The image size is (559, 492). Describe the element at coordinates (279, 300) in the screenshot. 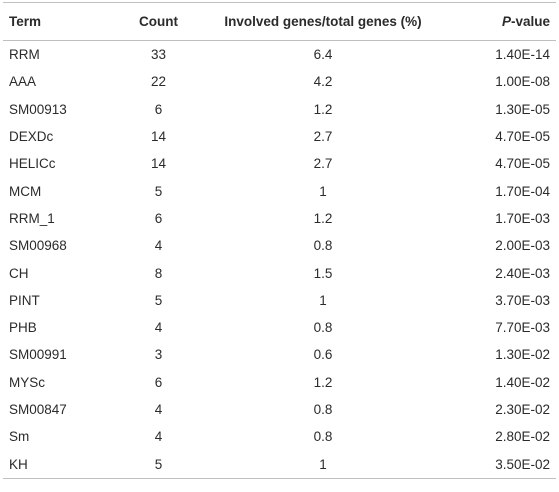

I see `table-row: PINT 5 1 3.70E-03` at that location.